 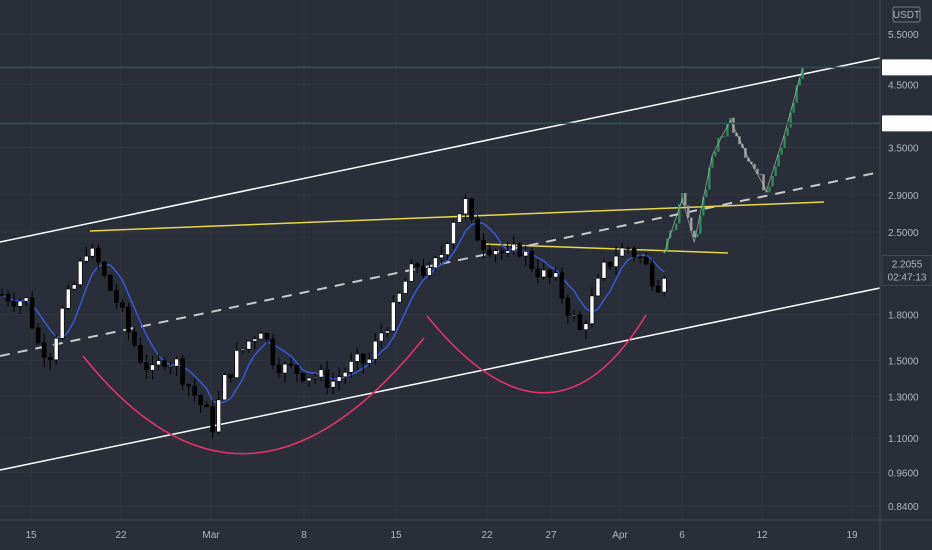 I want to click on x-tick-label: 22, so click(x=487, y=535).